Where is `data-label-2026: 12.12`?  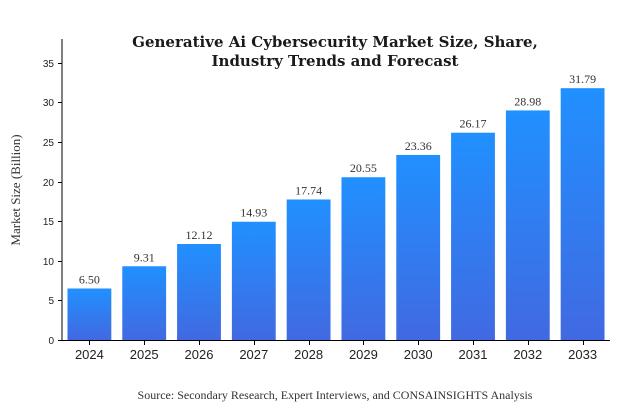
data-label-2026: 12.12 is located at coordinates (199, 235).